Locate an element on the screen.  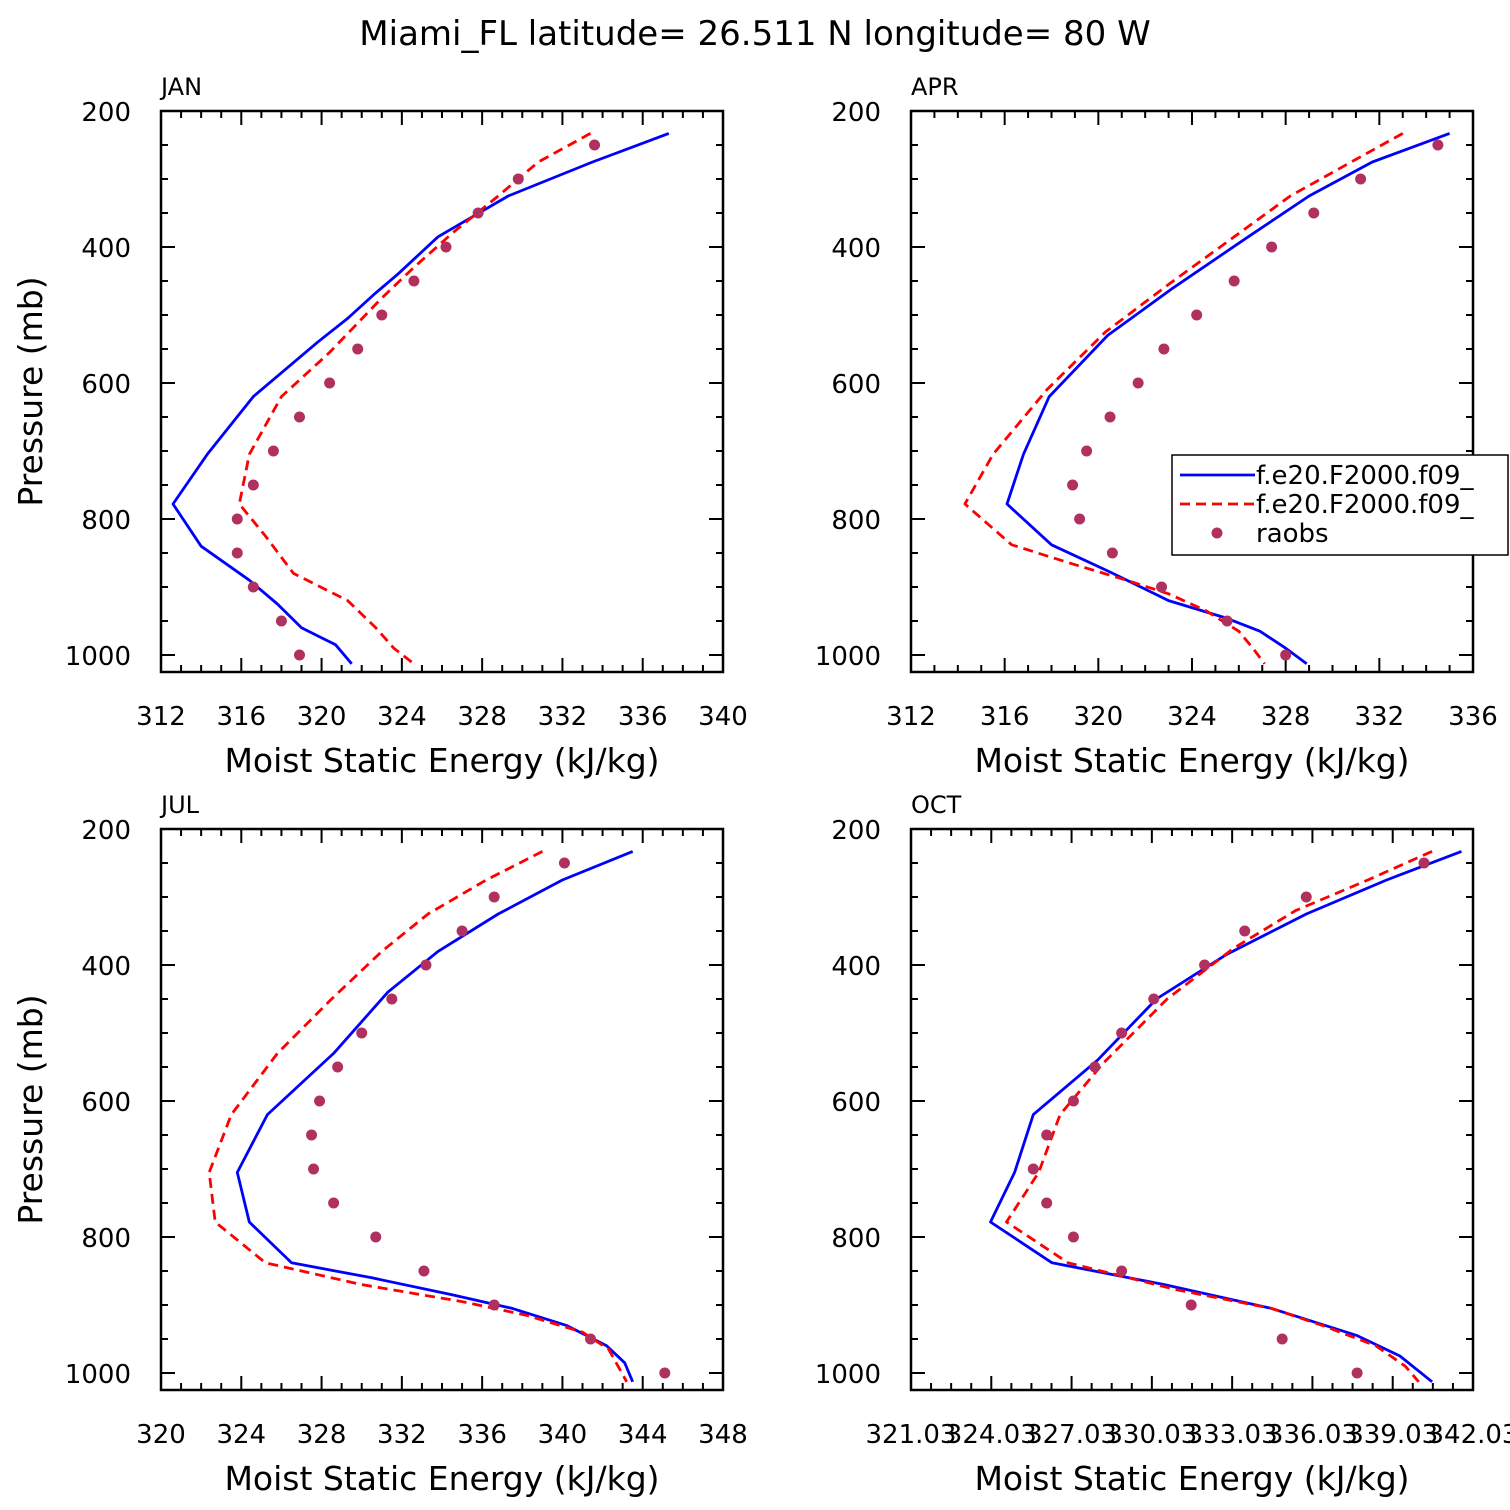
legend: f.e20.F2000.f09_f.e20.F2000.f09_raobs is located at coordinates (1340, 505).